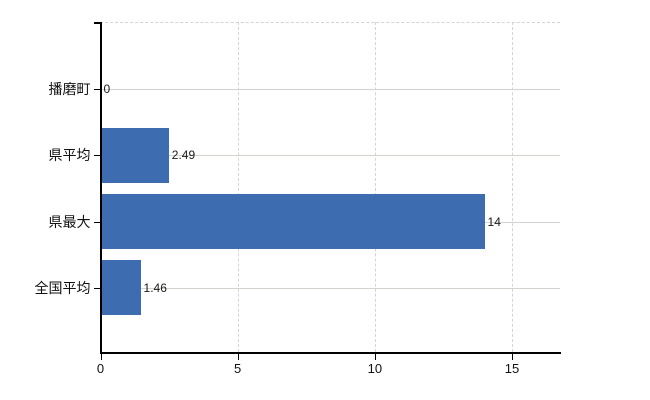 This screenshot has width=650, height=400. Describe the element at coordinates (155, 287) in the screenshot. I see `bar-value-label: 1.46` at that location.